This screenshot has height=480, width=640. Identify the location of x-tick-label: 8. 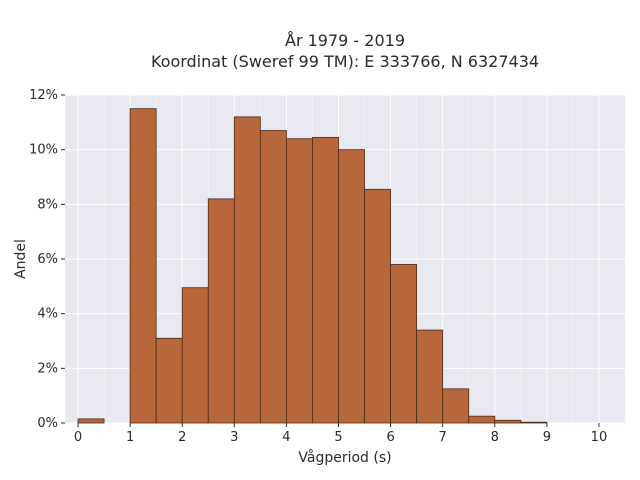
(495, 437).